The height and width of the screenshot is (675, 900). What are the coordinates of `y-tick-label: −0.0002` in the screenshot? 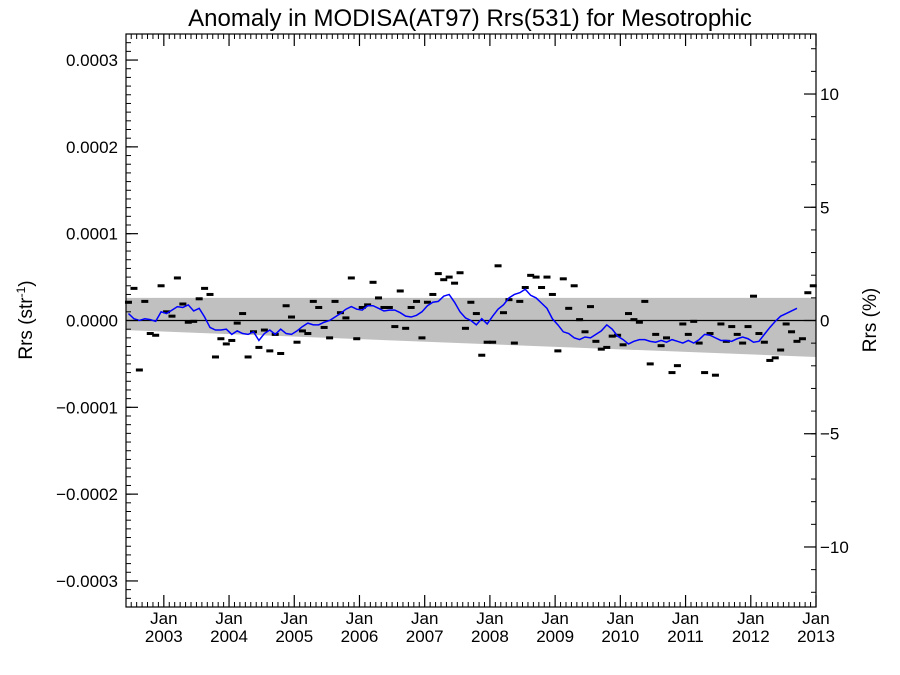 It's located at (87, 494).